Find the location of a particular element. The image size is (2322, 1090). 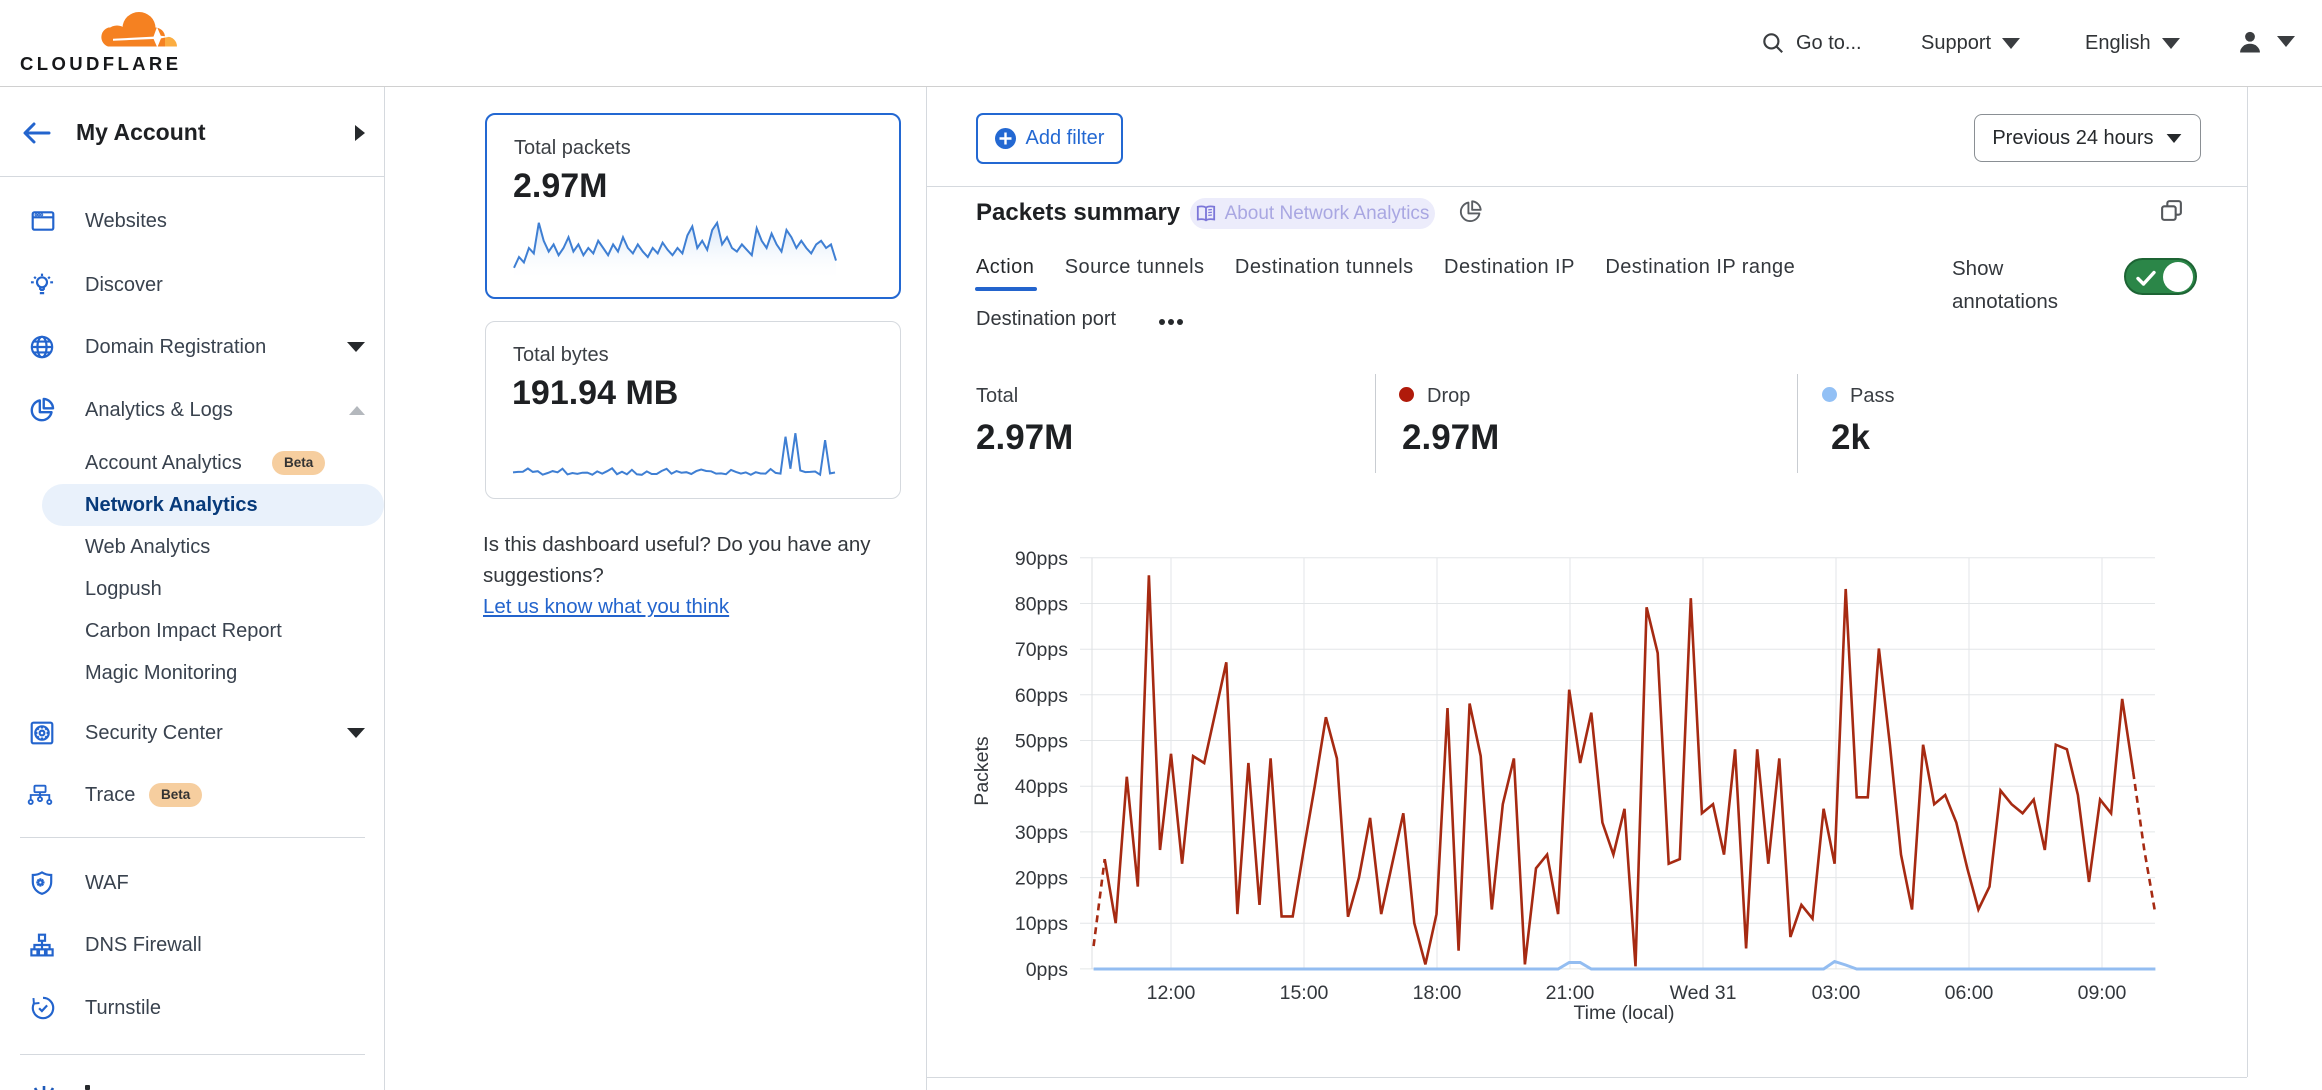

svg-text: 12:00 is located at coordinates (1171, 993).